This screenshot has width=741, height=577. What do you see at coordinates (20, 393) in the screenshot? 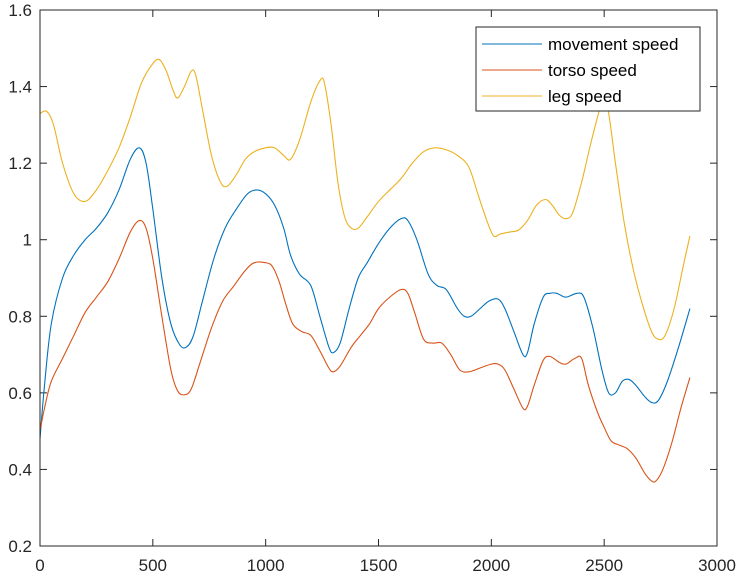
I see `y-tick-label: 0.6` at bounding box center [20, 393].